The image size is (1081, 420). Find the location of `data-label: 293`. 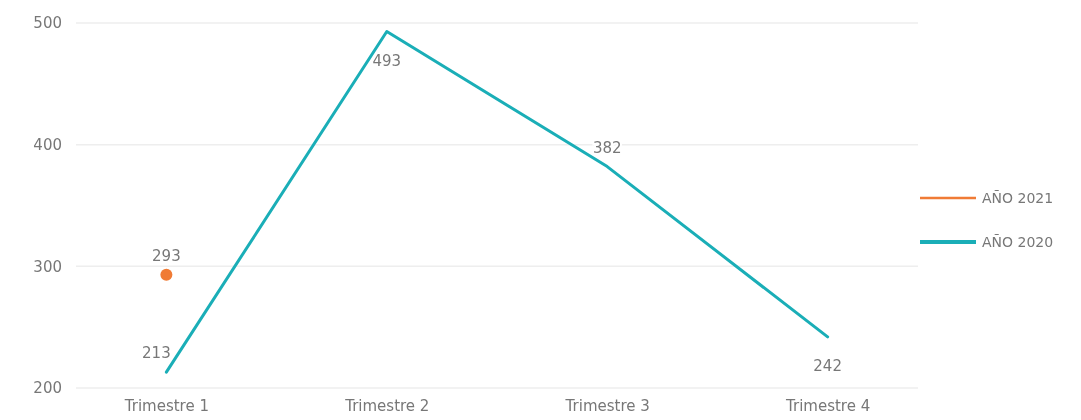

data-label: 293 is located at coordinates (166, 255).